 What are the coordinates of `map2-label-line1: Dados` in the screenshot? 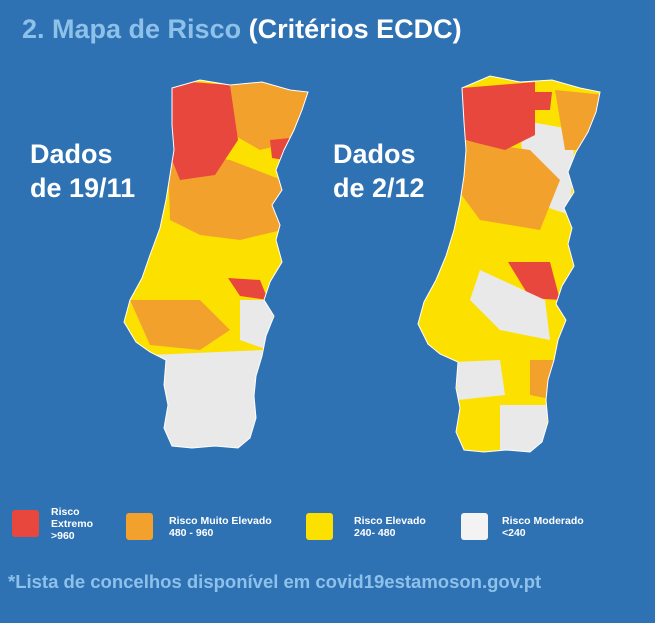 It's located at (374, 154).